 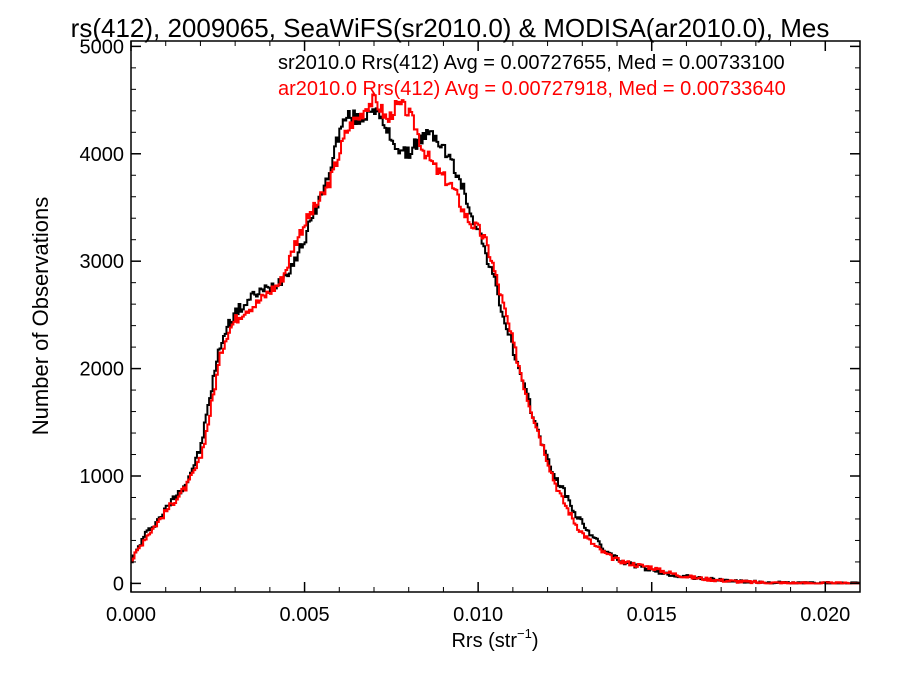 I want to click on x-axis-label: Rrs (str−1), so click(x=494, y=639).